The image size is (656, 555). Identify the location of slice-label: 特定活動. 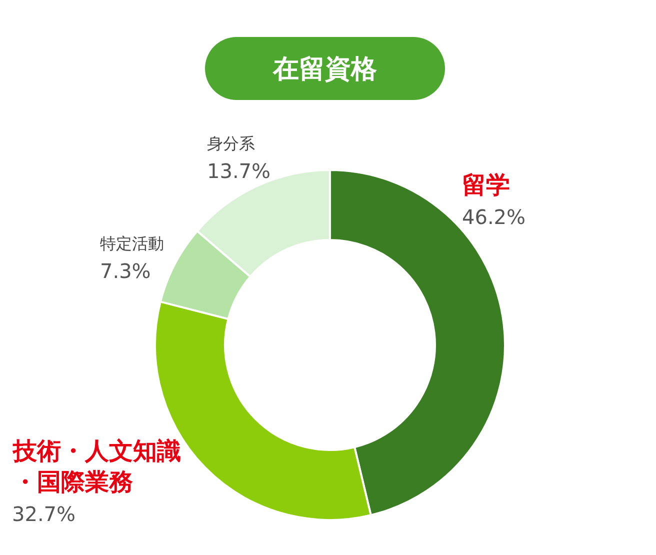
(132, 243).